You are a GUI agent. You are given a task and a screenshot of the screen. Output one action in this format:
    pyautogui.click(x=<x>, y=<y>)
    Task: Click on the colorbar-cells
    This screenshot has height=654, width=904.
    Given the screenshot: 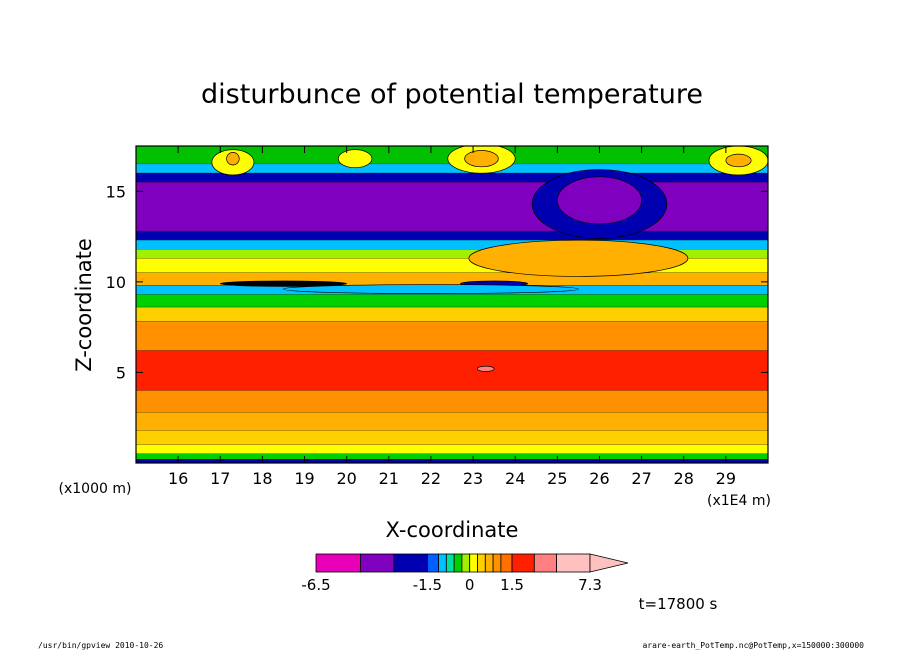 What is the action you would take?
    pyautogui.click(x=472, y=563)
    